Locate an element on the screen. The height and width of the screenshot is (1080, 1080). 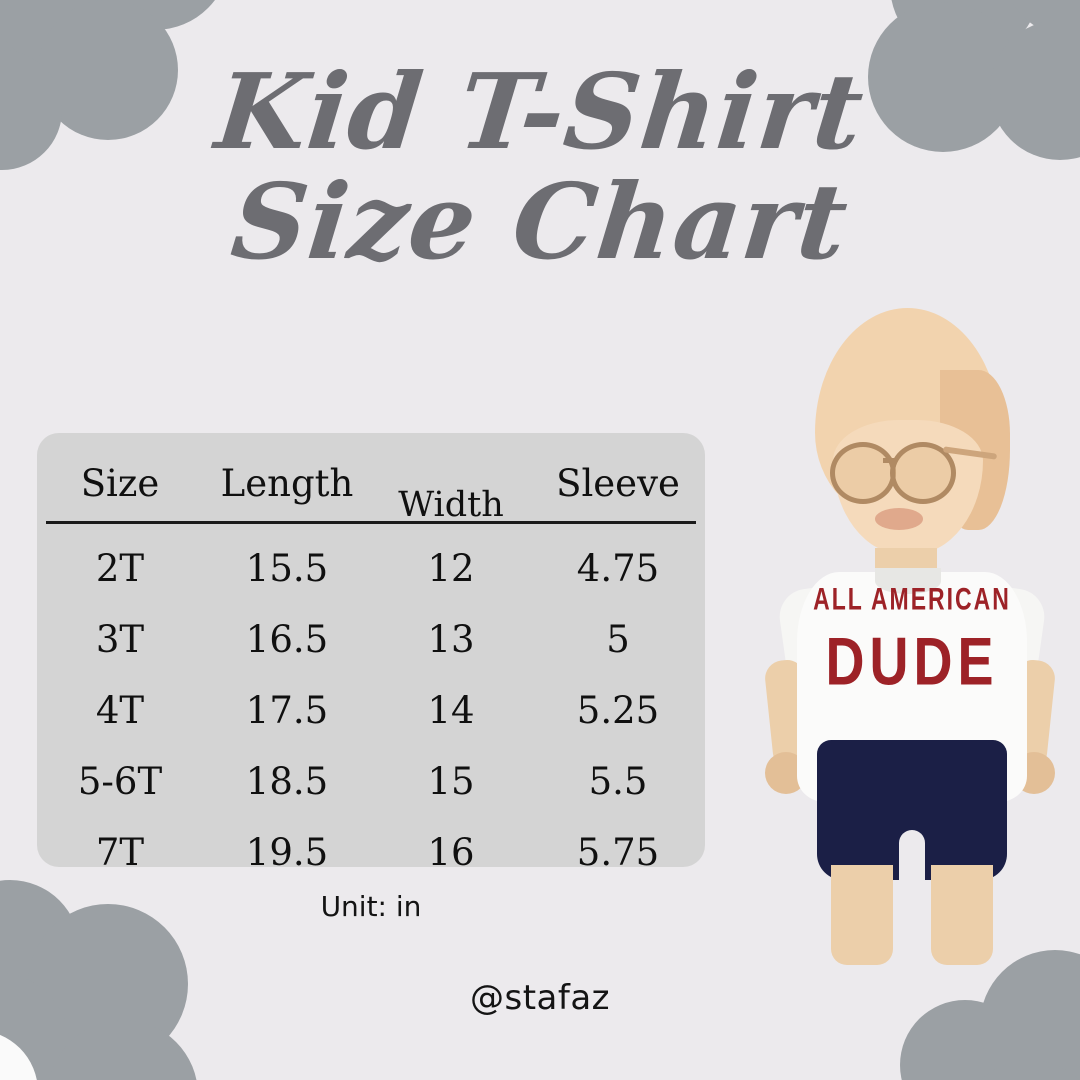
cell-length: 17.5 is located at coordinates (287, 710).